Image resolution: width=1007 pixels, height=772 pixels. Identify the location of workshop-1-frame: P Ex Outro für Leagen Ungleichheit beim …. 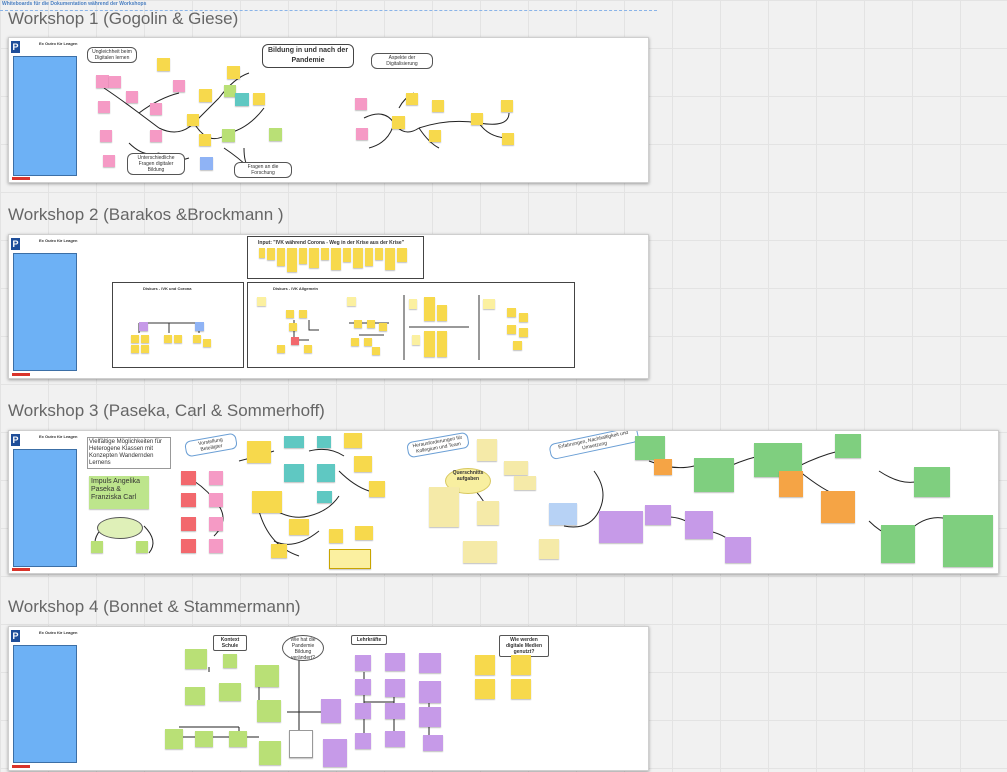
(328, 110).